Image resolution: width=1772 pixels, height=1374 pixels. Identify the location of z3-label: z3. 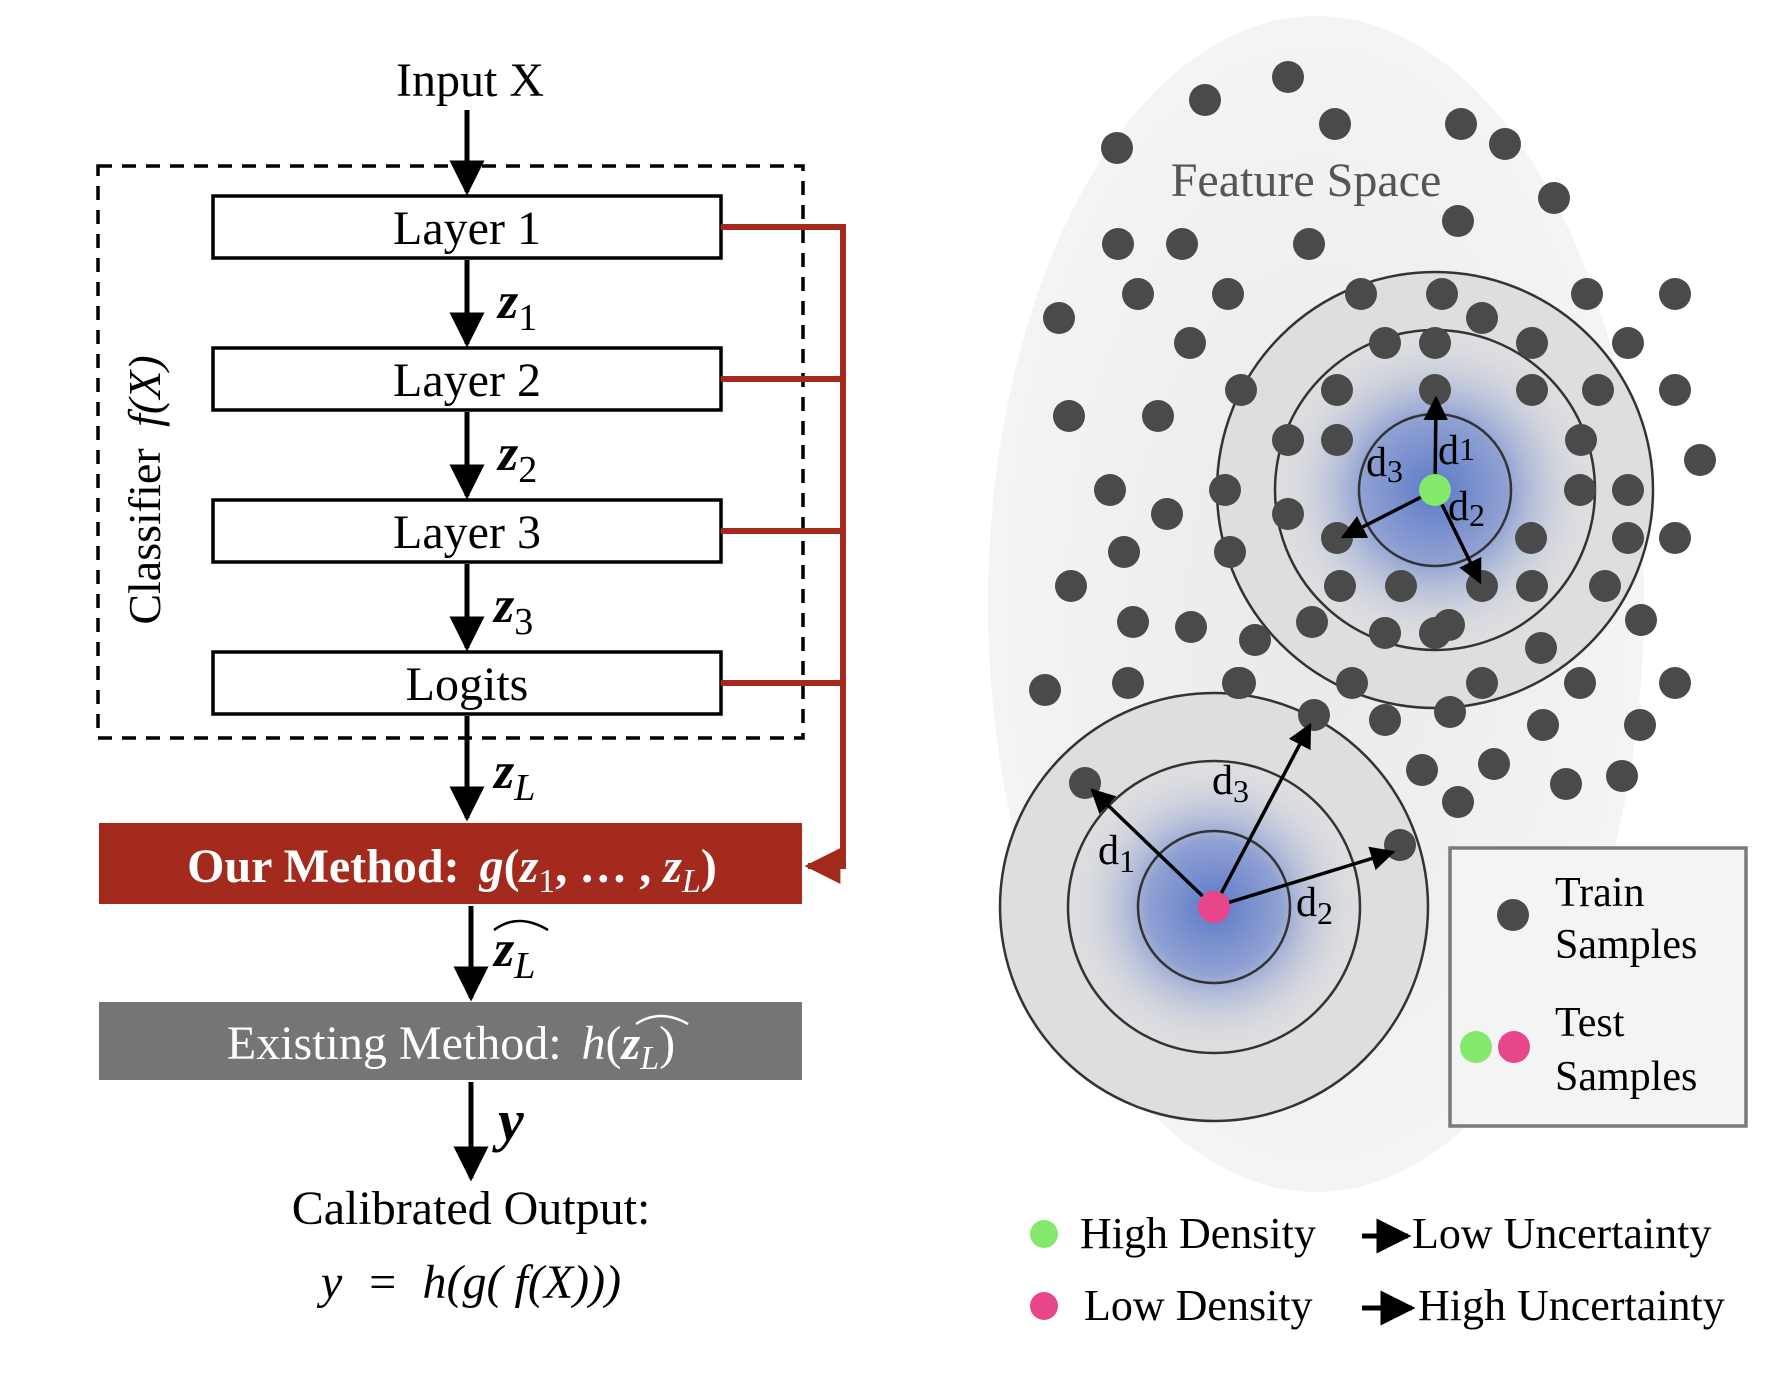
(512, 610).